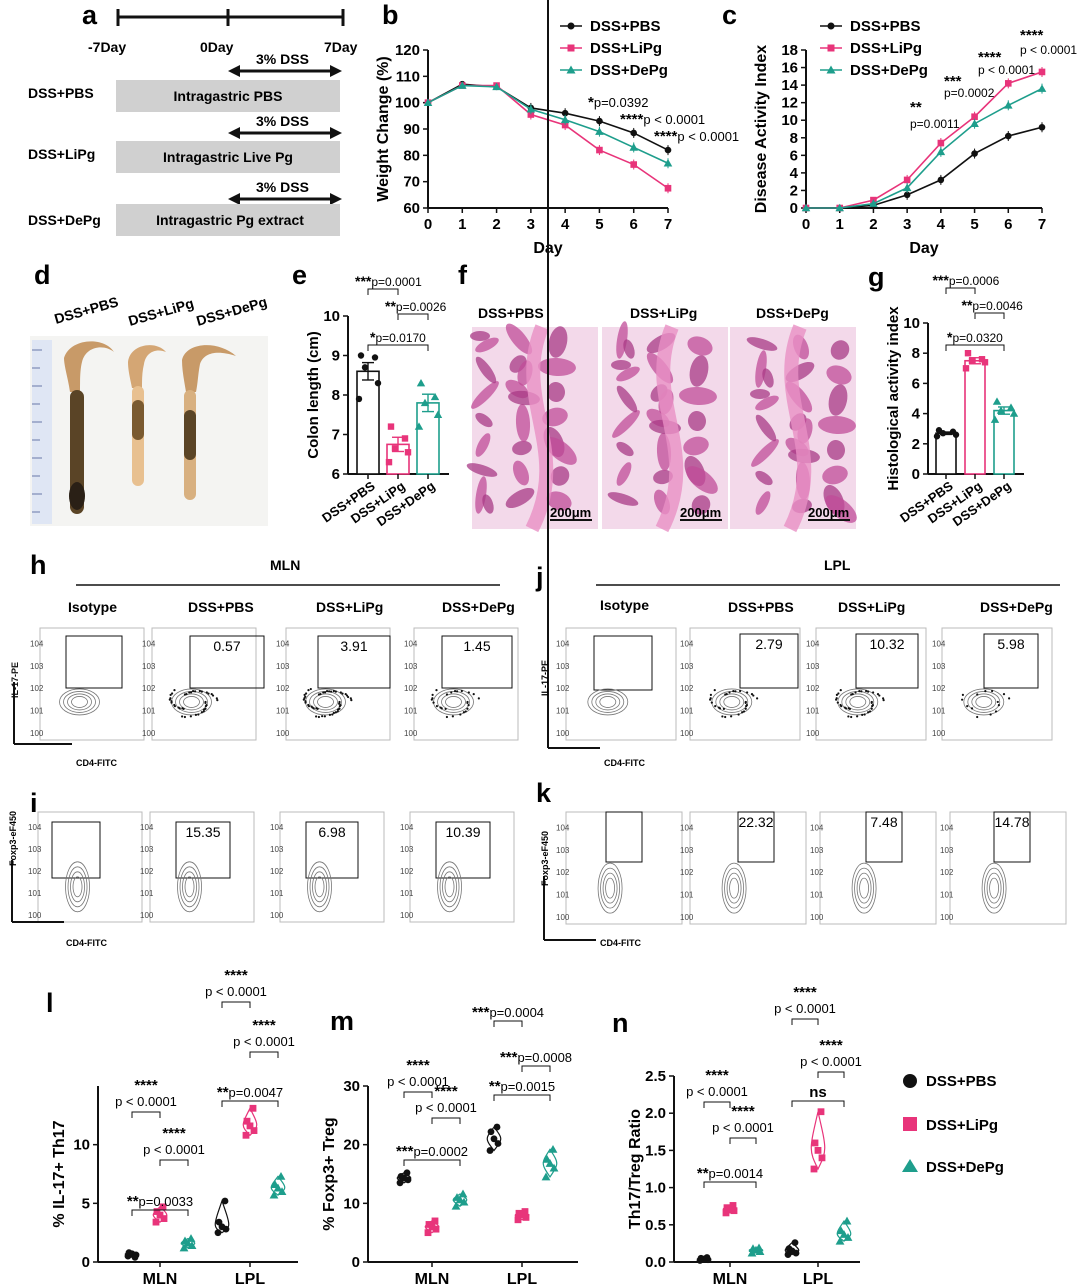 This screenshot has height=1288, width=1080. What do you see at coordinates (160, 1279) in the screenshot?
I see `x-tick-label: MLN` at bounding box center [160, 1279].